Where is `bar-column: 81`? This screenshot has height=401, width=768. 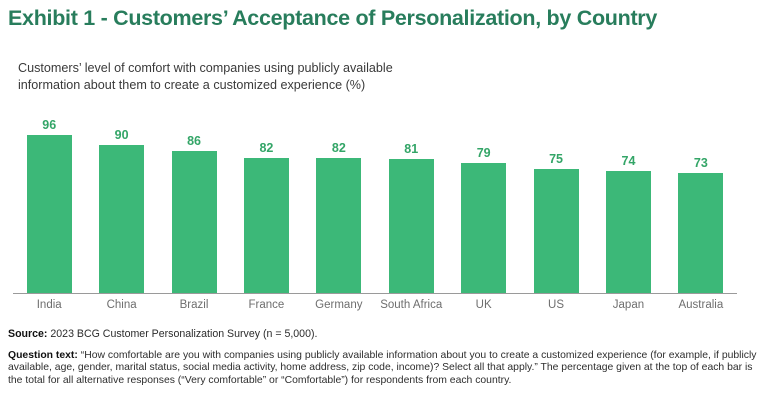
bar-column: 81 is located at coordinates (411, 203).